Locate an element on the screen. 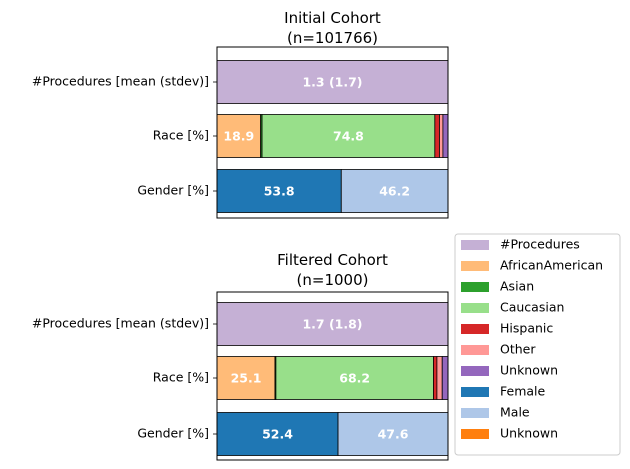  legend-label: Other is located at coordinates (518, 349).